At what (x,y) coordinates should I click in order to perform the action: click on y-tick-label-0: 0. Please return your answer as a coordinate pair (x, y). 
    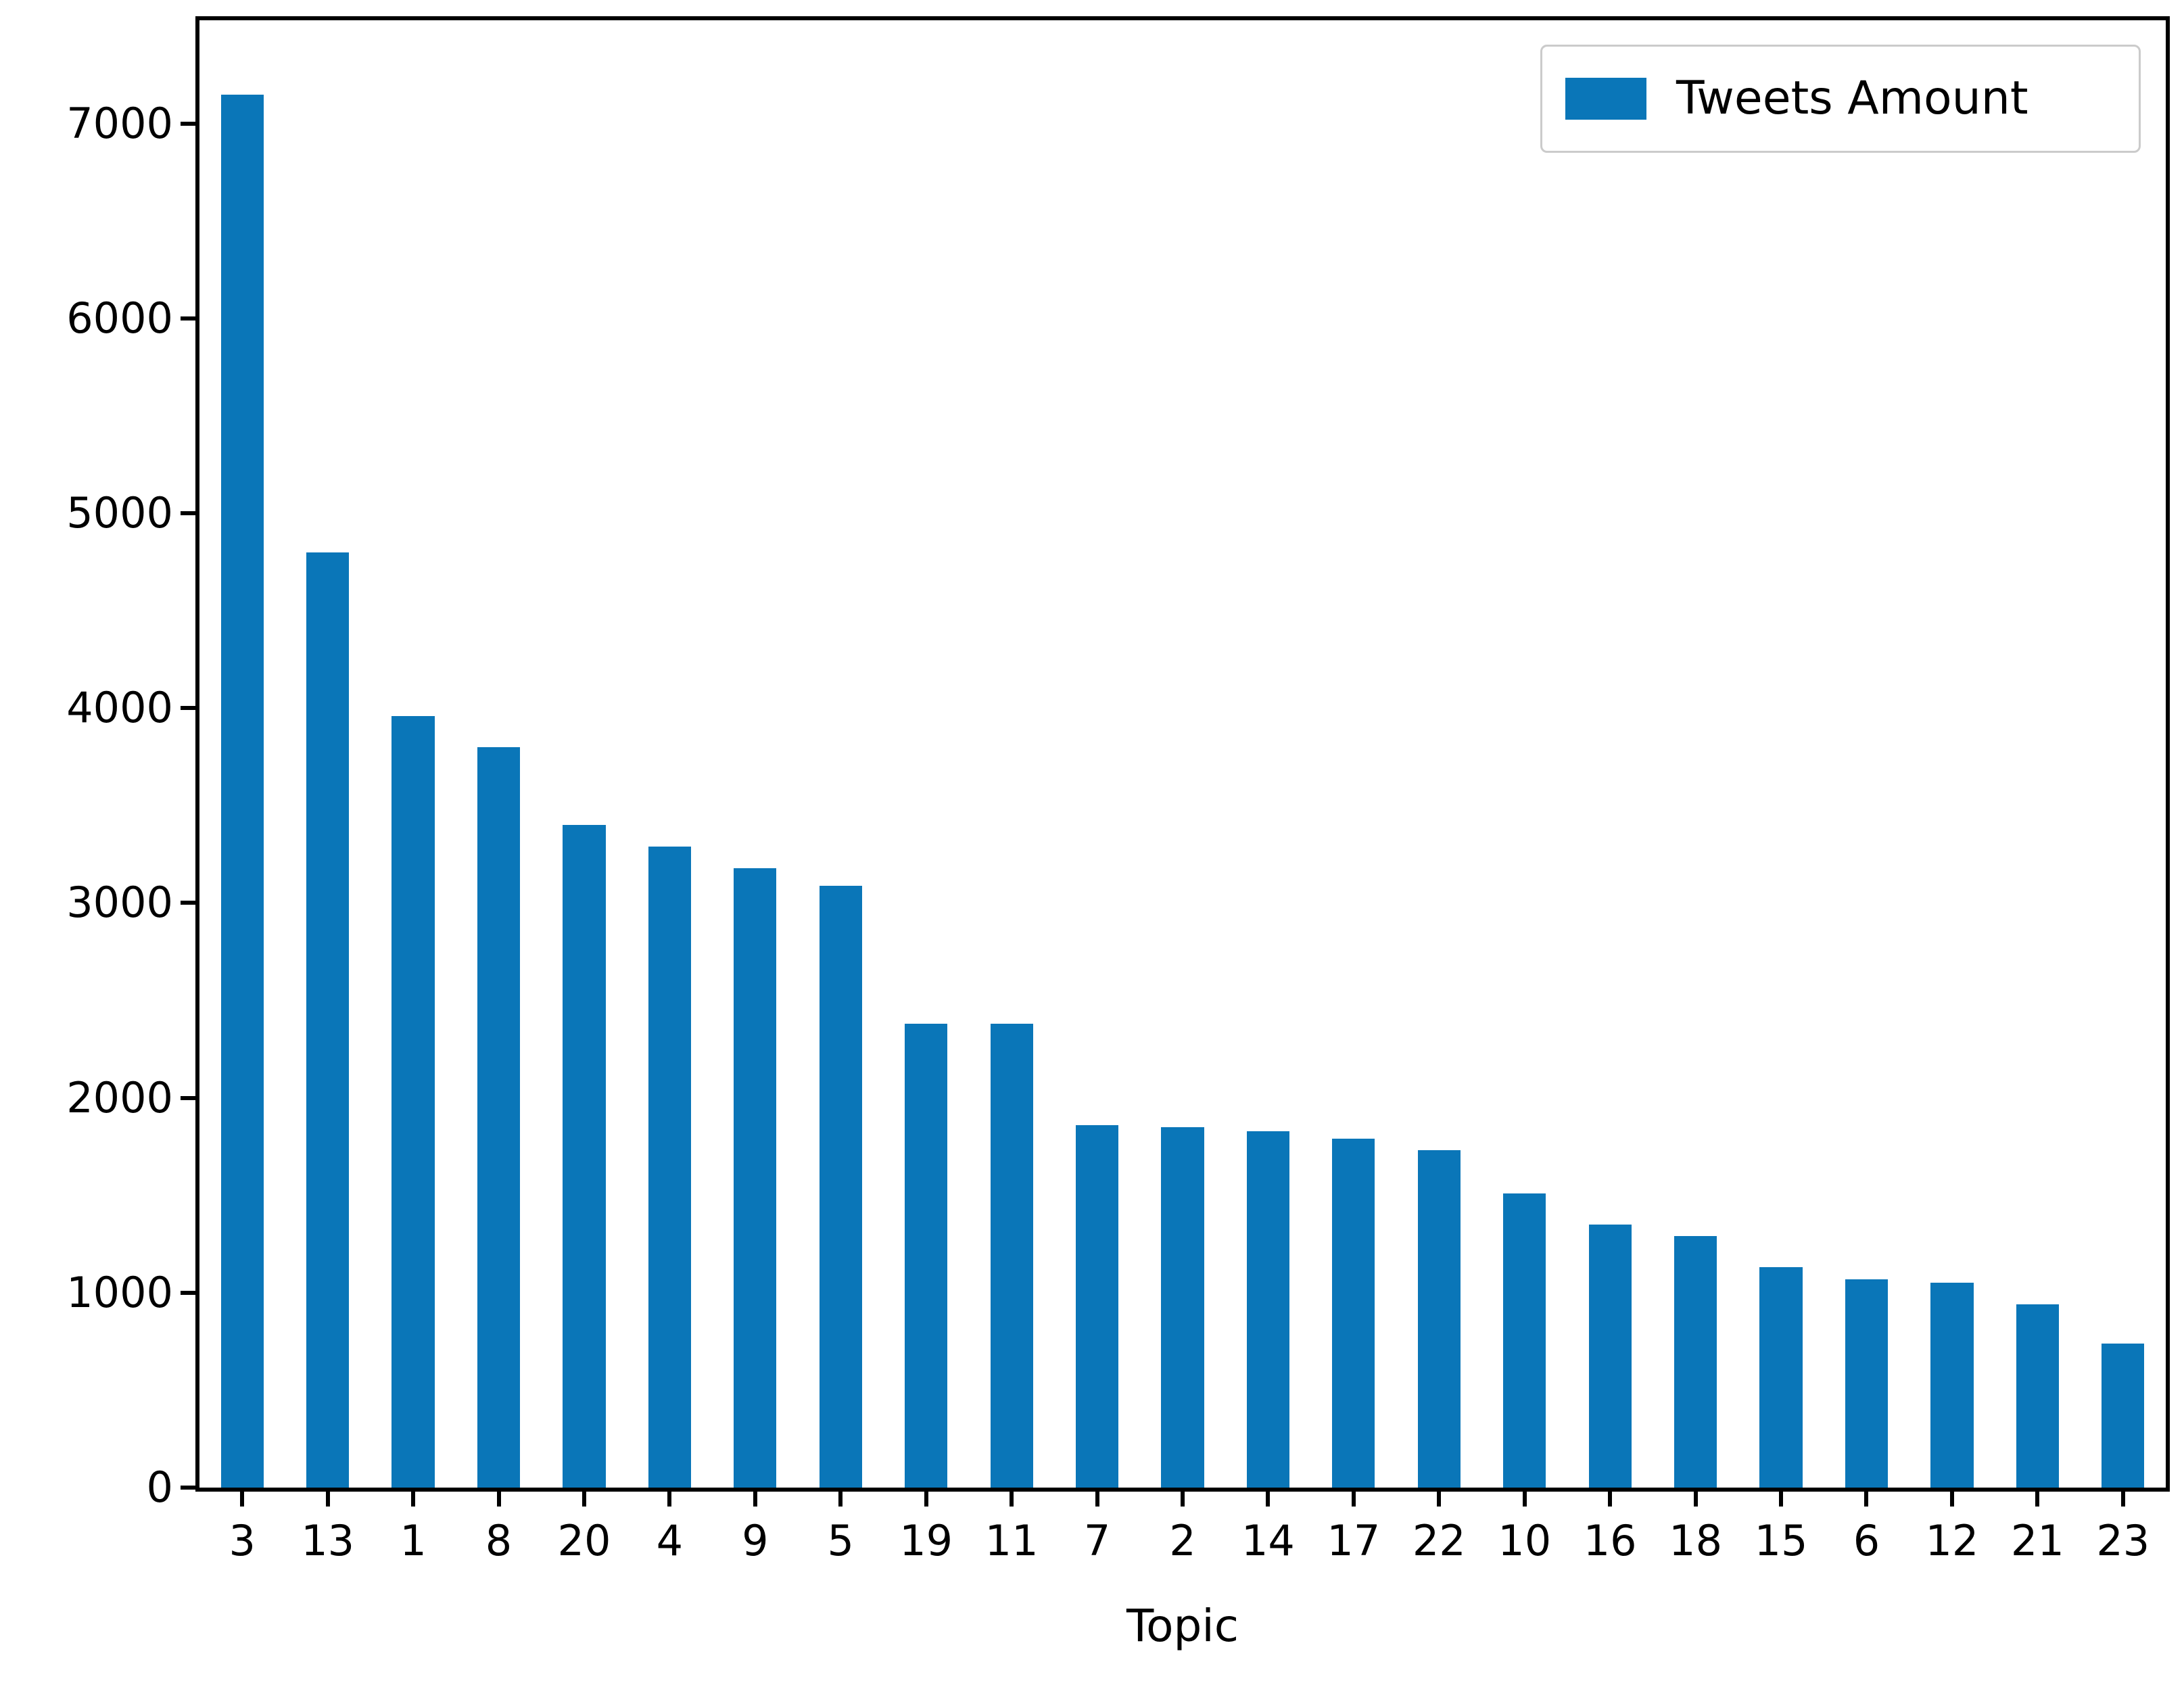
    Looking at the image, I should click on (159, 1487).